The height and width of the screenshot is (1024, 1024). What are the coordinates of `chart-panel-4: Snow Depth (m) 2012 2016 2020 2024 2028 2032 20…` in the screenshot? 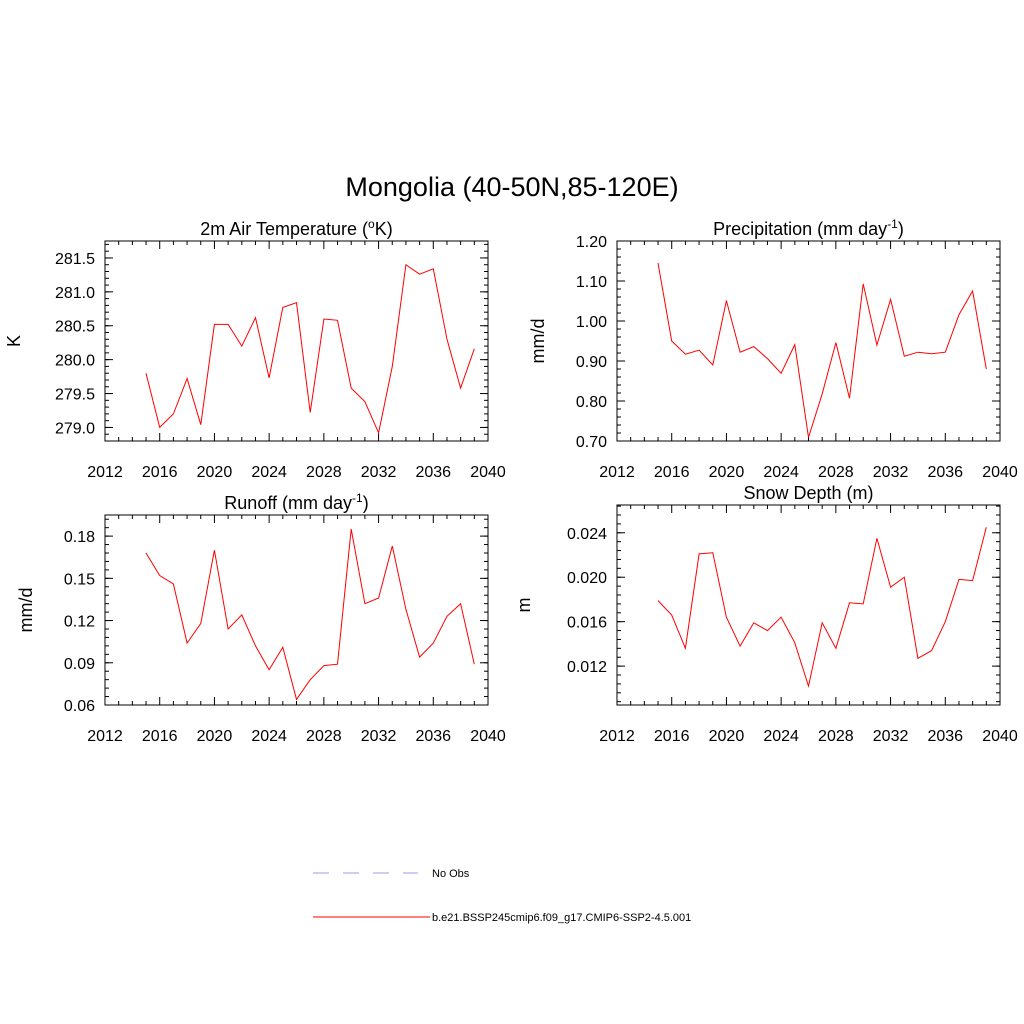 It's located at (766, 614).